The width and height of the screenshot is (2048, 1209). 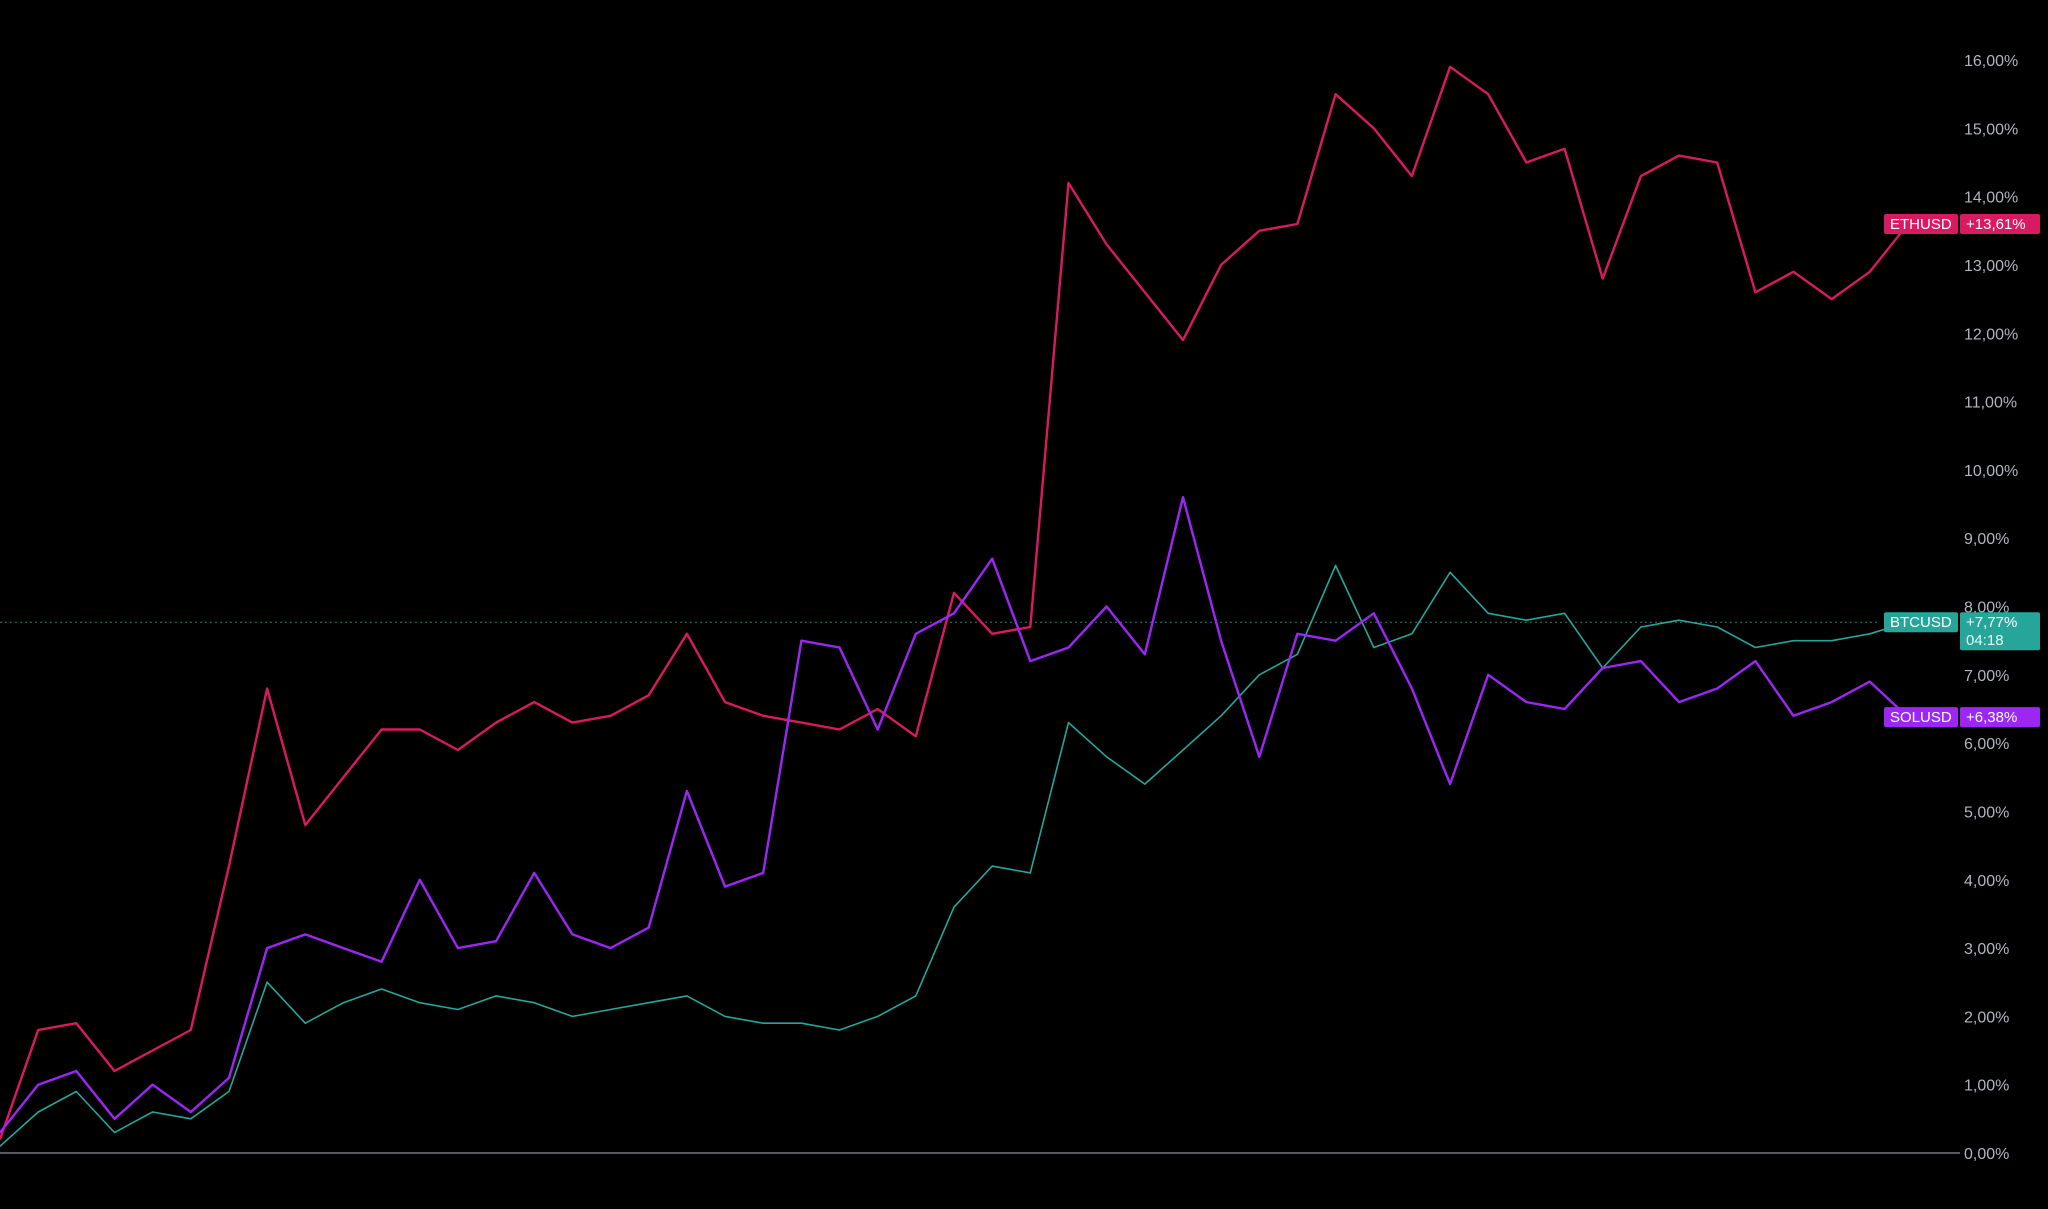 I want to click on y-tick-label: 2,00%, so click(x=1986, y=1017).